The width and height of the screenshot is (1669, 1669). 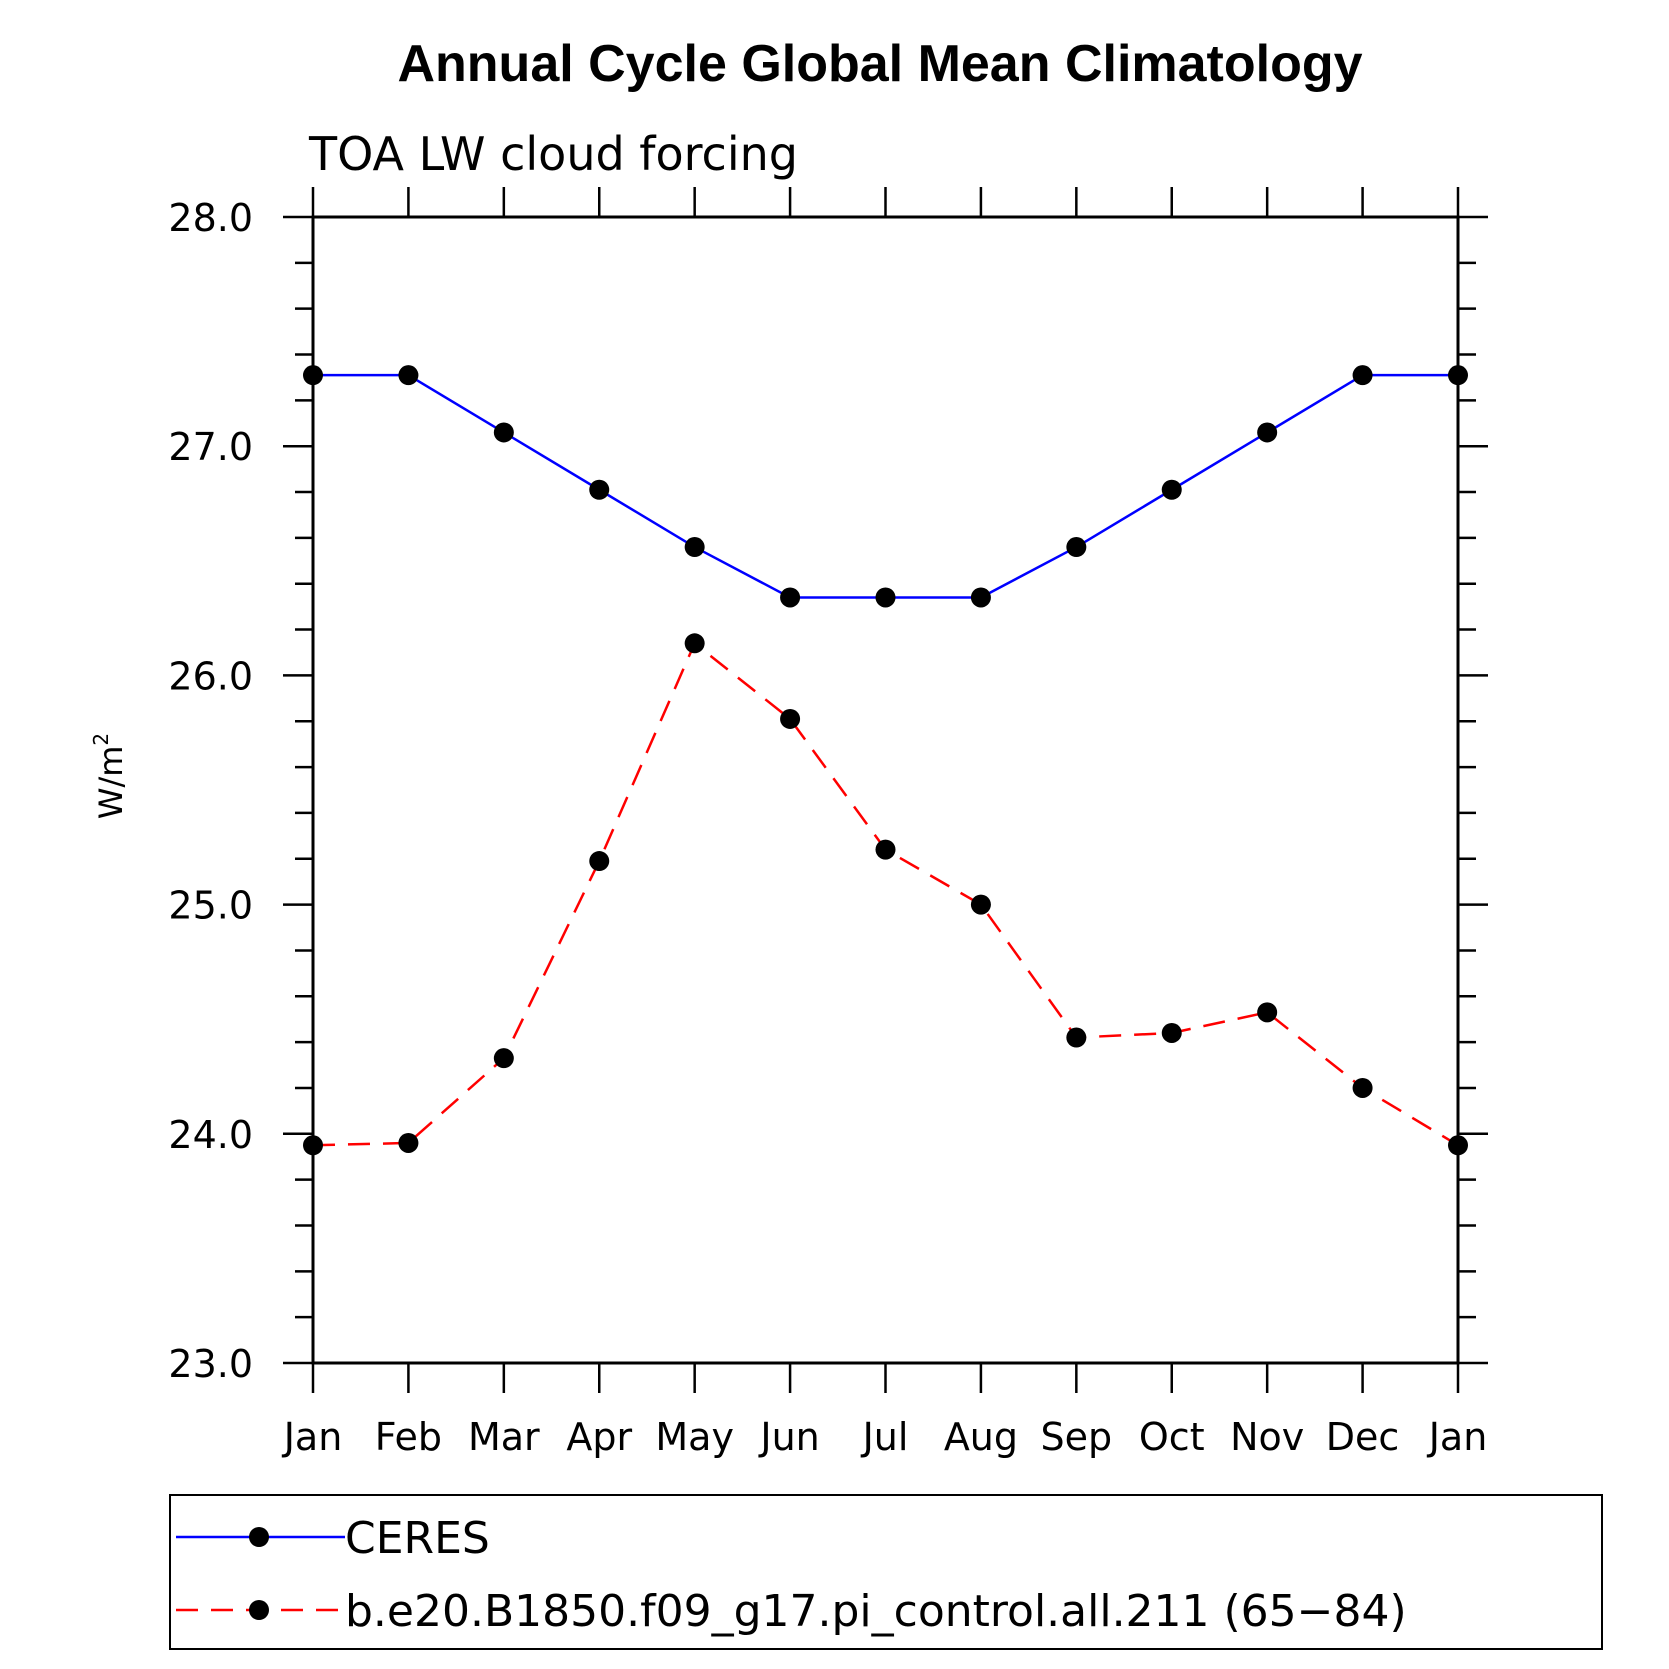 What do you see at coordinates (788, 1437) in the screenshot?
I see `x-tick-label: Jun` at bounding box center [788, 1437].